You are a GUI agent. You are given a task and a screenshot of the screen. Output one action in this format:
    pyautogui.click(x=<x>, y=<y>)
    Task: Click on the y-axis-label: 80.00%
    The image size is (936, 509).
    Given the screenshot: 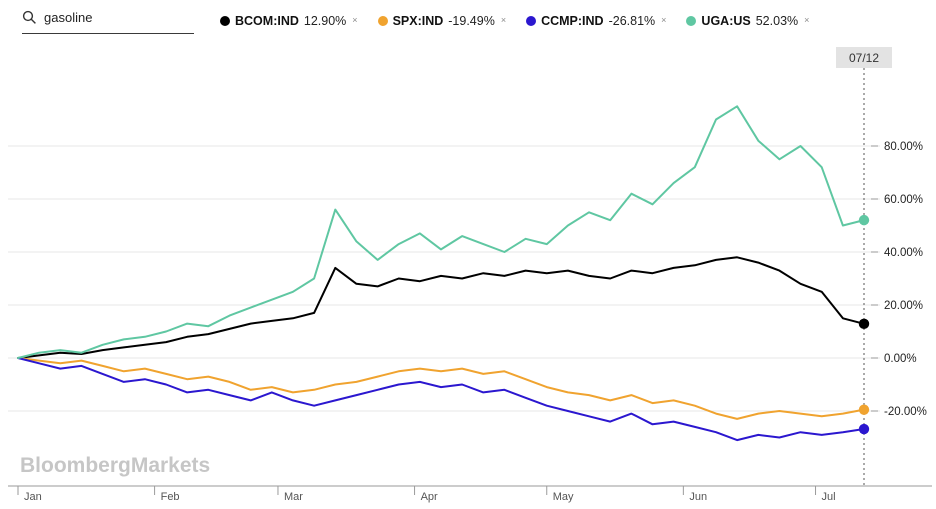 What is the action you would take?
    pyautogui.click(x=903, y=147)
    